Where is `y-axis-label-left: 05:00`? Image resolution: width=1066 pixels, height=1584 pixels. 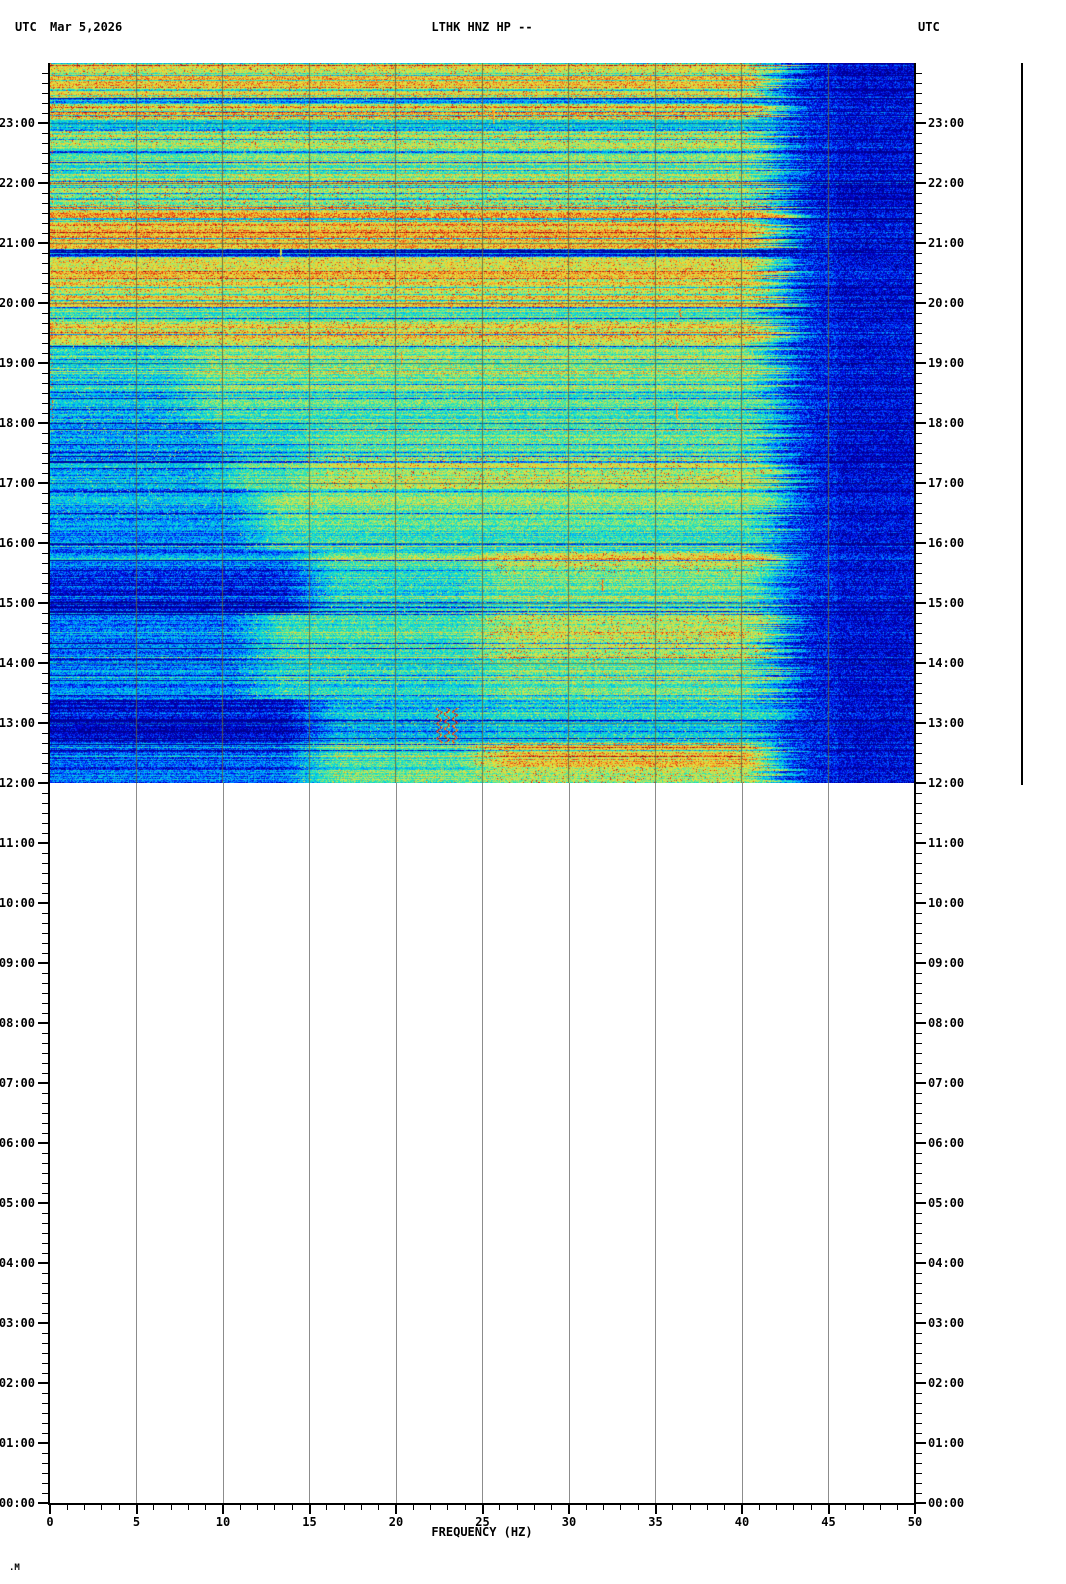
y-axis-label-left: 05:00 is located at coordinates (17, 1203).